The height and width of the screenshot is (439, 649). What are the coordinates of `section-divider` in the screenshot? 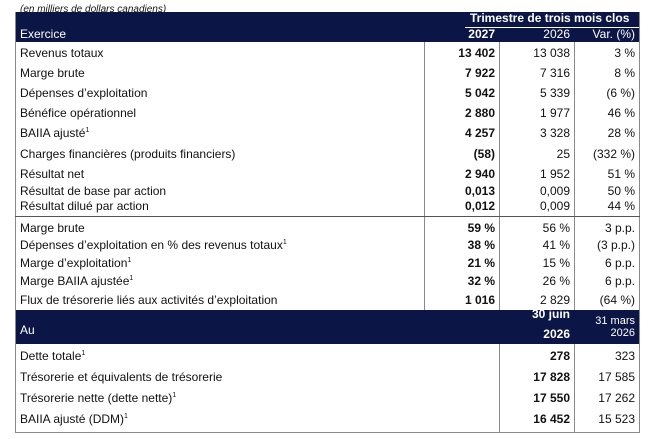 It's located at (327, 216).